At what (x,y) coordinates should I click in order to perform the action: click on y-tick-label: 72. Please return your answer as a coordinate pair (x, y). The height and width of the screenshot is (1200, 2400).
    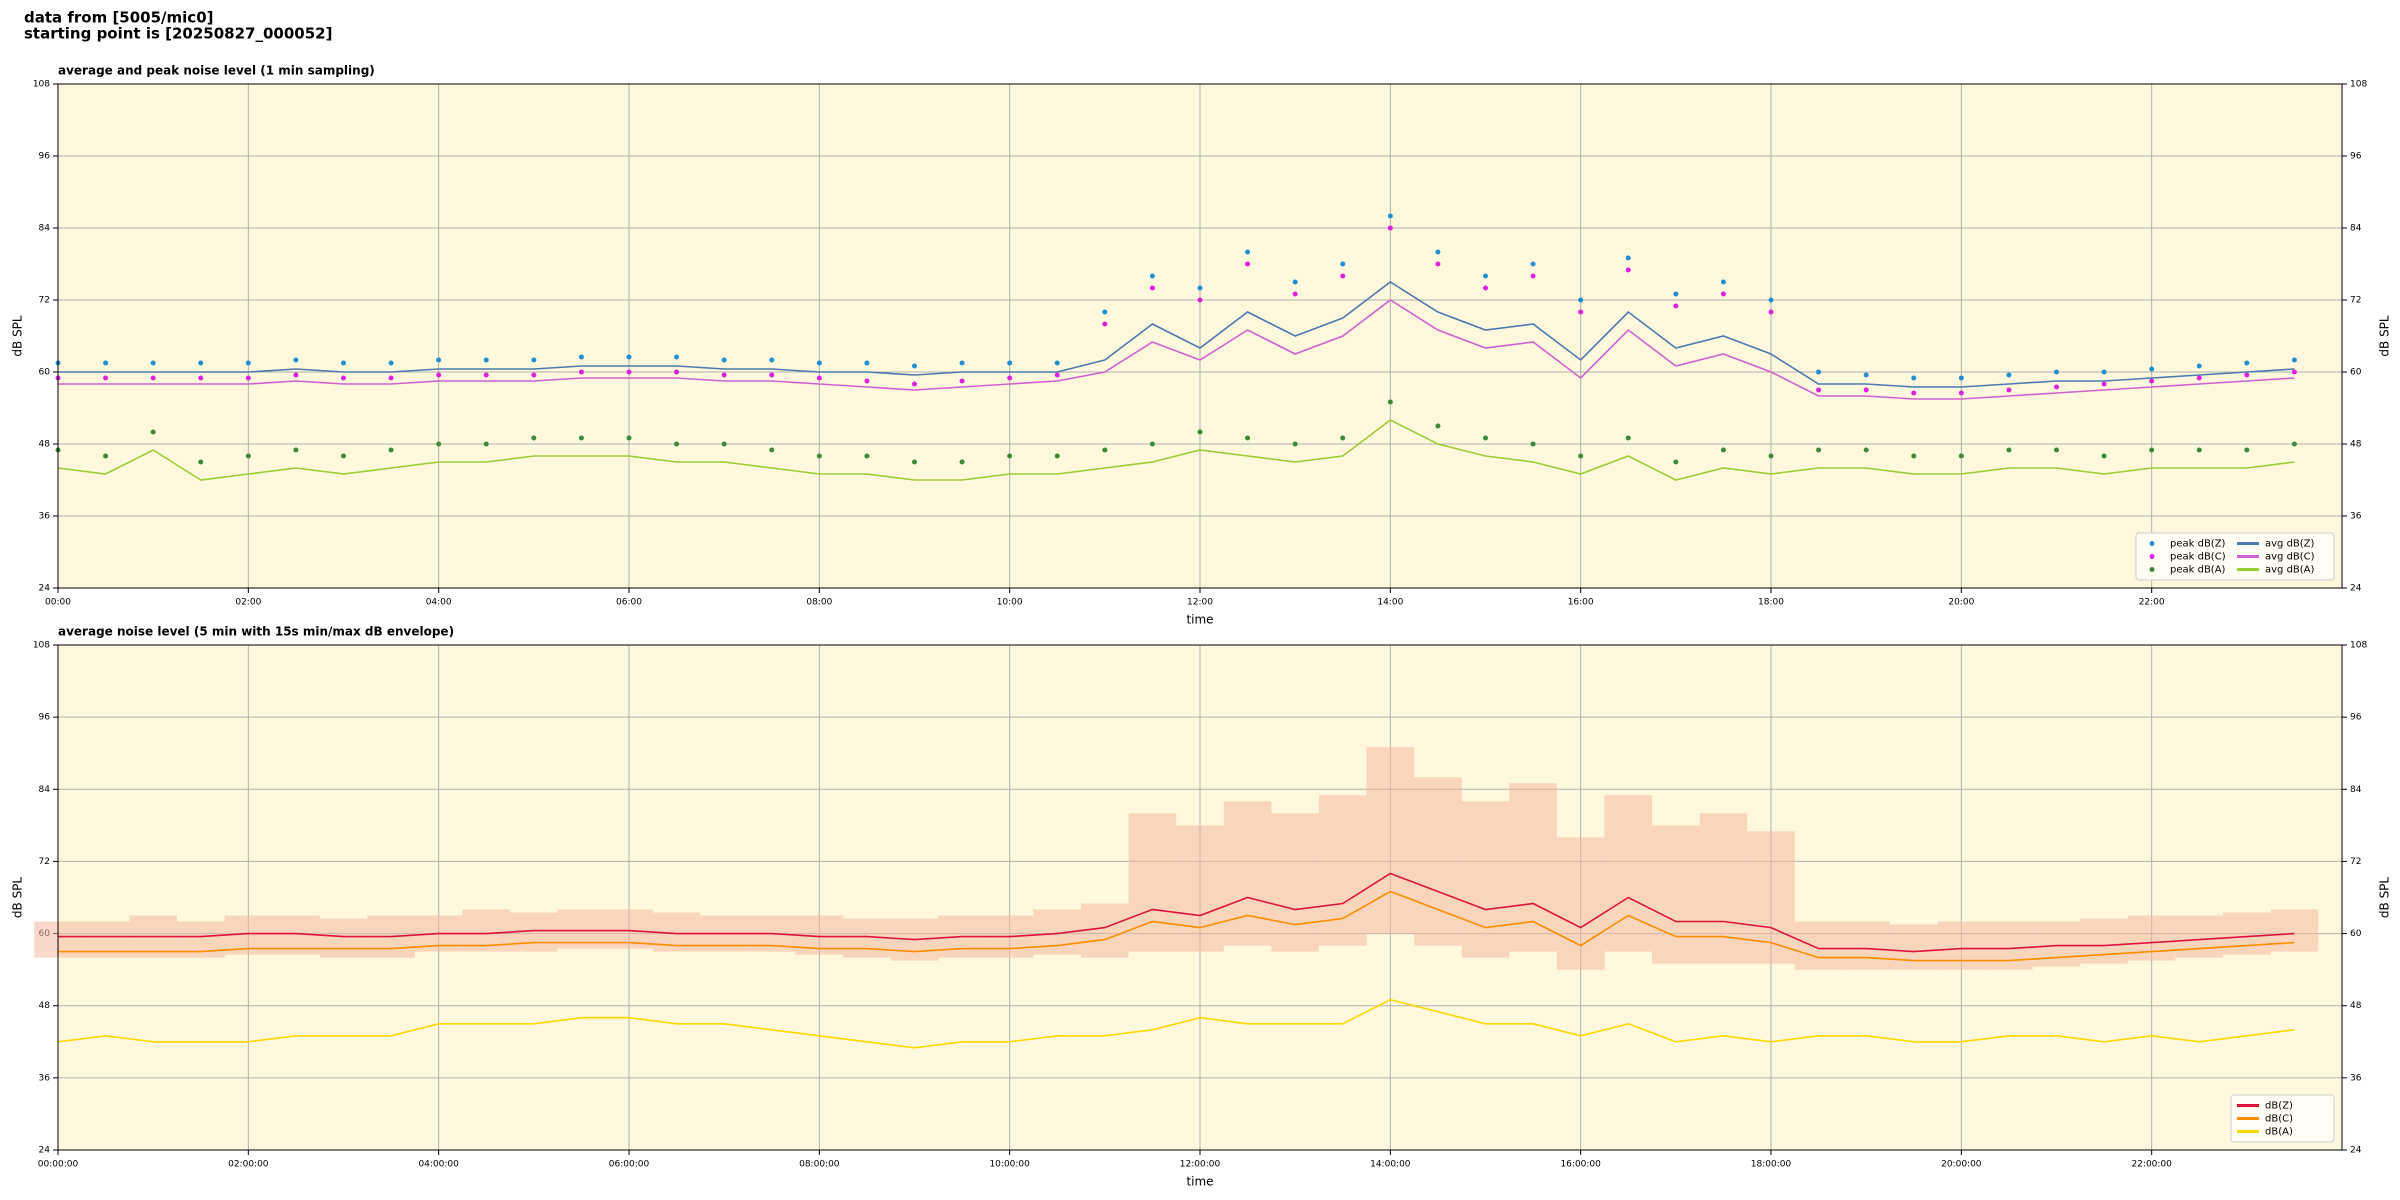
    Looking at the image, I should click on (44, 301).